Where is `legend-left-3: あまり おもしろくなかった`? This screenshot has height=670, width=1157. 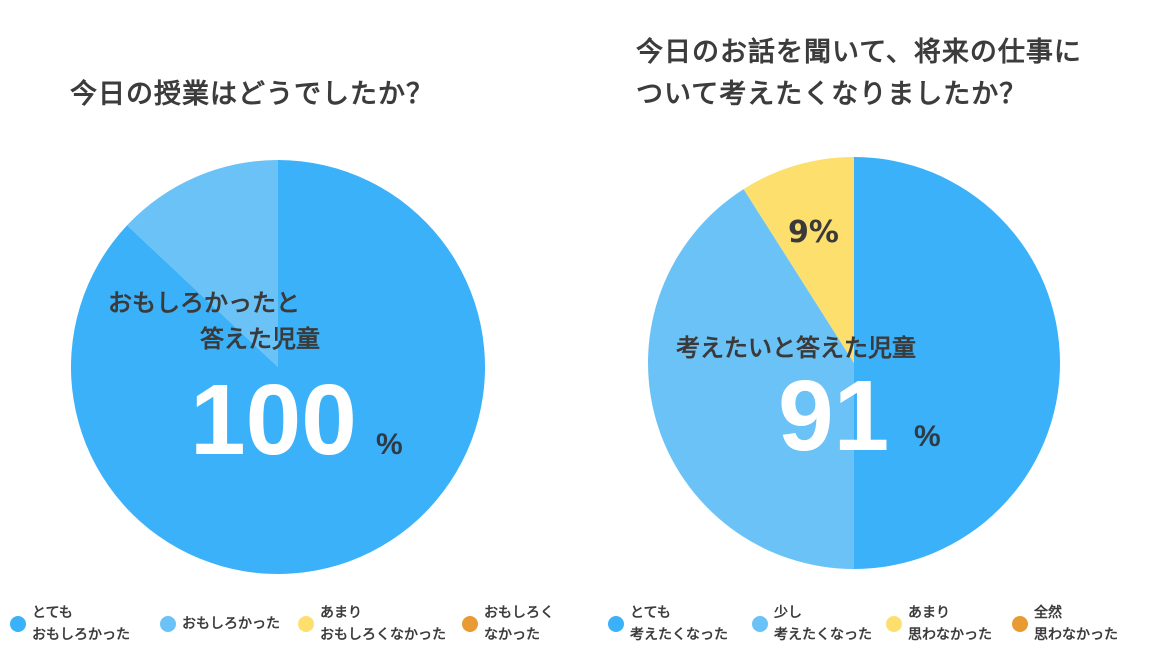 legend-left-3: あまり おもしろくなかった is located at coordinates (372, 624).